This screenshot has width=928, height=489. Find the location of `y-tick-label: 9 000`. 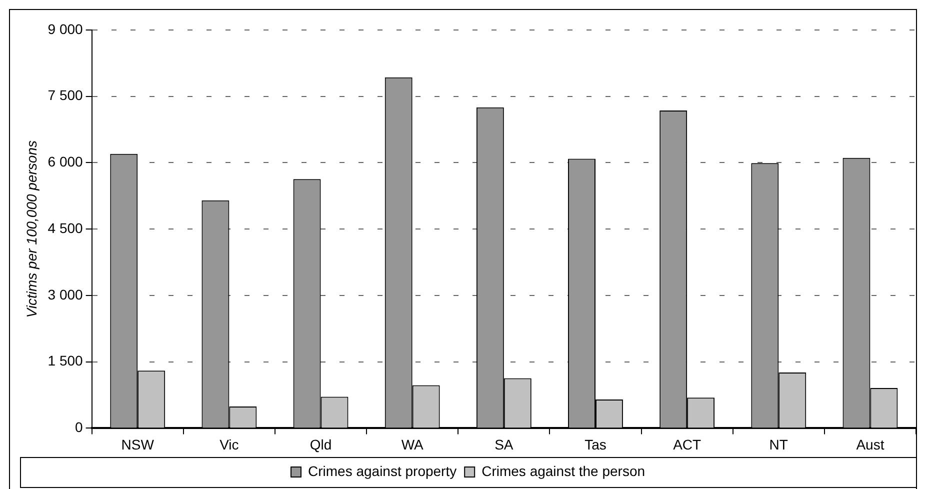

y-tick-label: 9 000 is located at coordinates (66, 28).